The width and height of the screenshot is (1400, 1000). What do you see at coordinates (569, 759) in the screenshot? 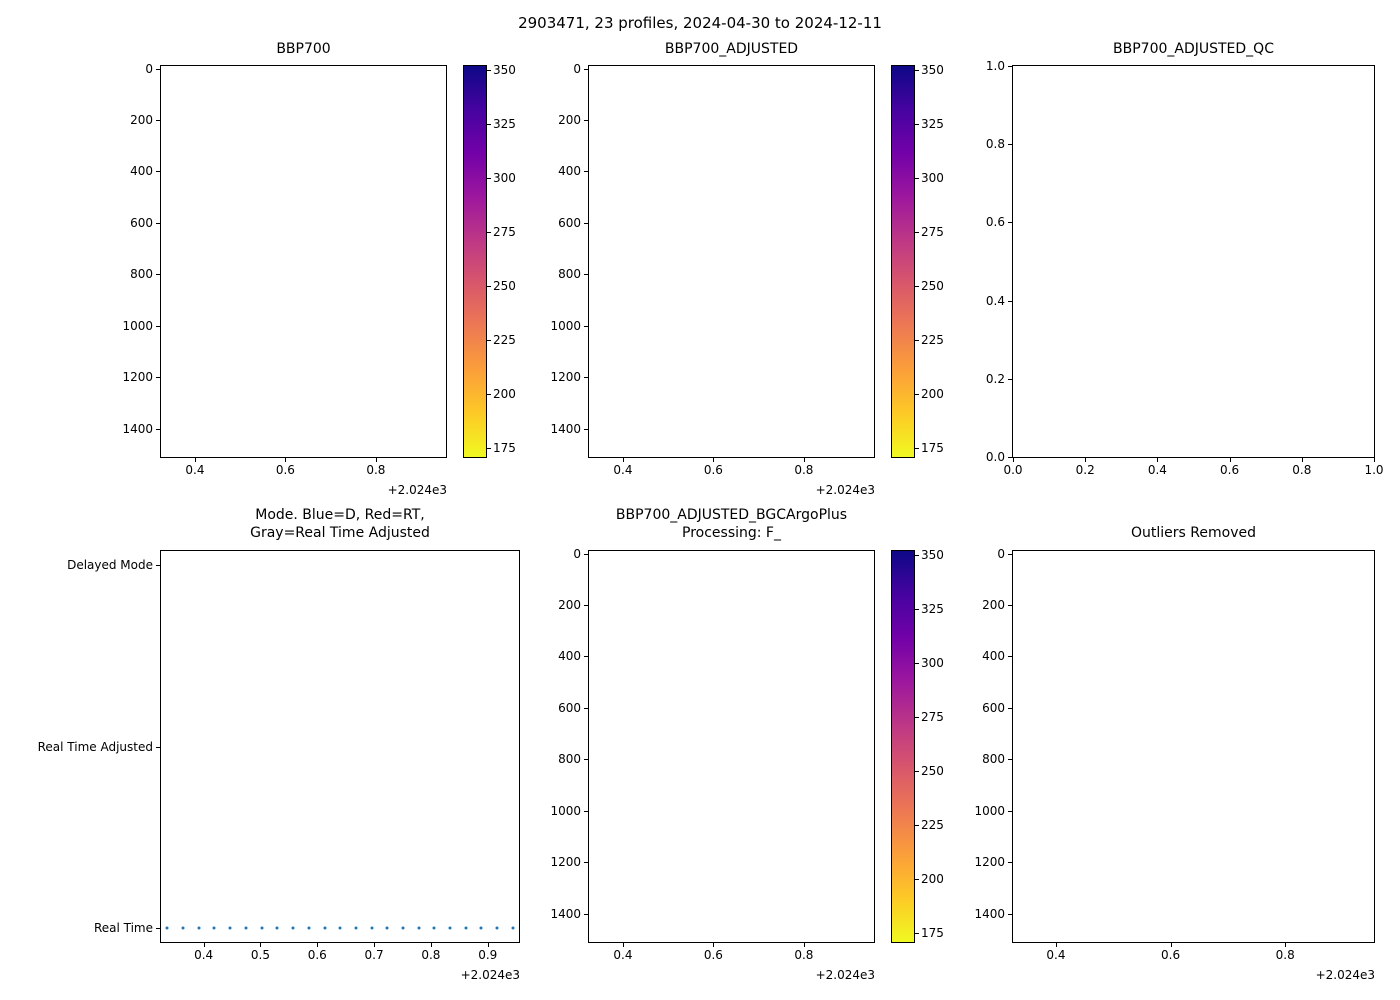
I see `y-tick-label: 800` at bounding box center [569, 759].